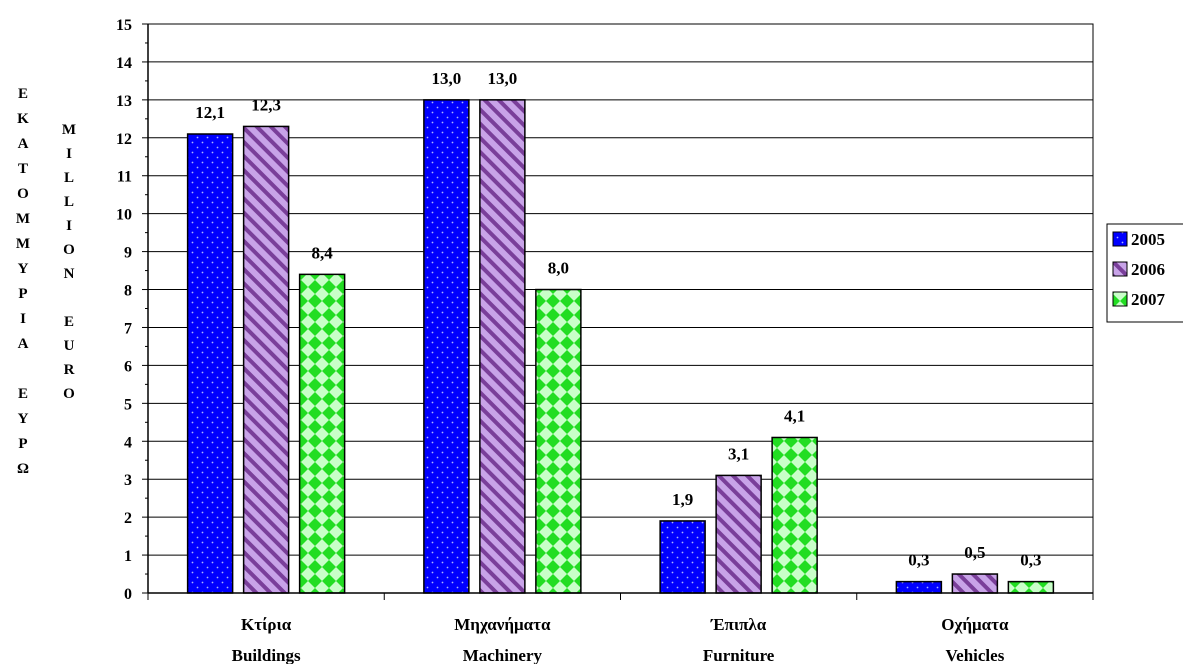 Image resolution: width=1183 pixels, height=664 pixels. What do you see at coordinates (128, 328) in the screenshot?
I see `y-tick-label: 7` at bounding box center [128, 328].